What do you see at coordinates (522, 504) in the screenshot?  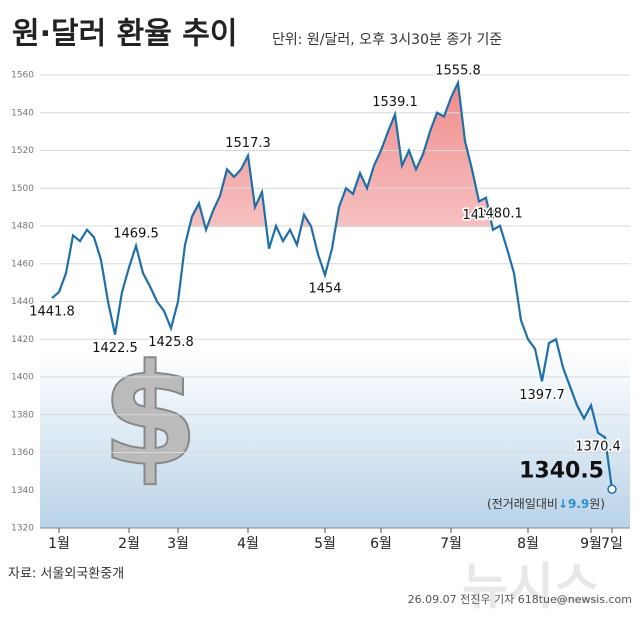 I see `annotation-text: (전거래일대비` at bounding box center [522, 504].